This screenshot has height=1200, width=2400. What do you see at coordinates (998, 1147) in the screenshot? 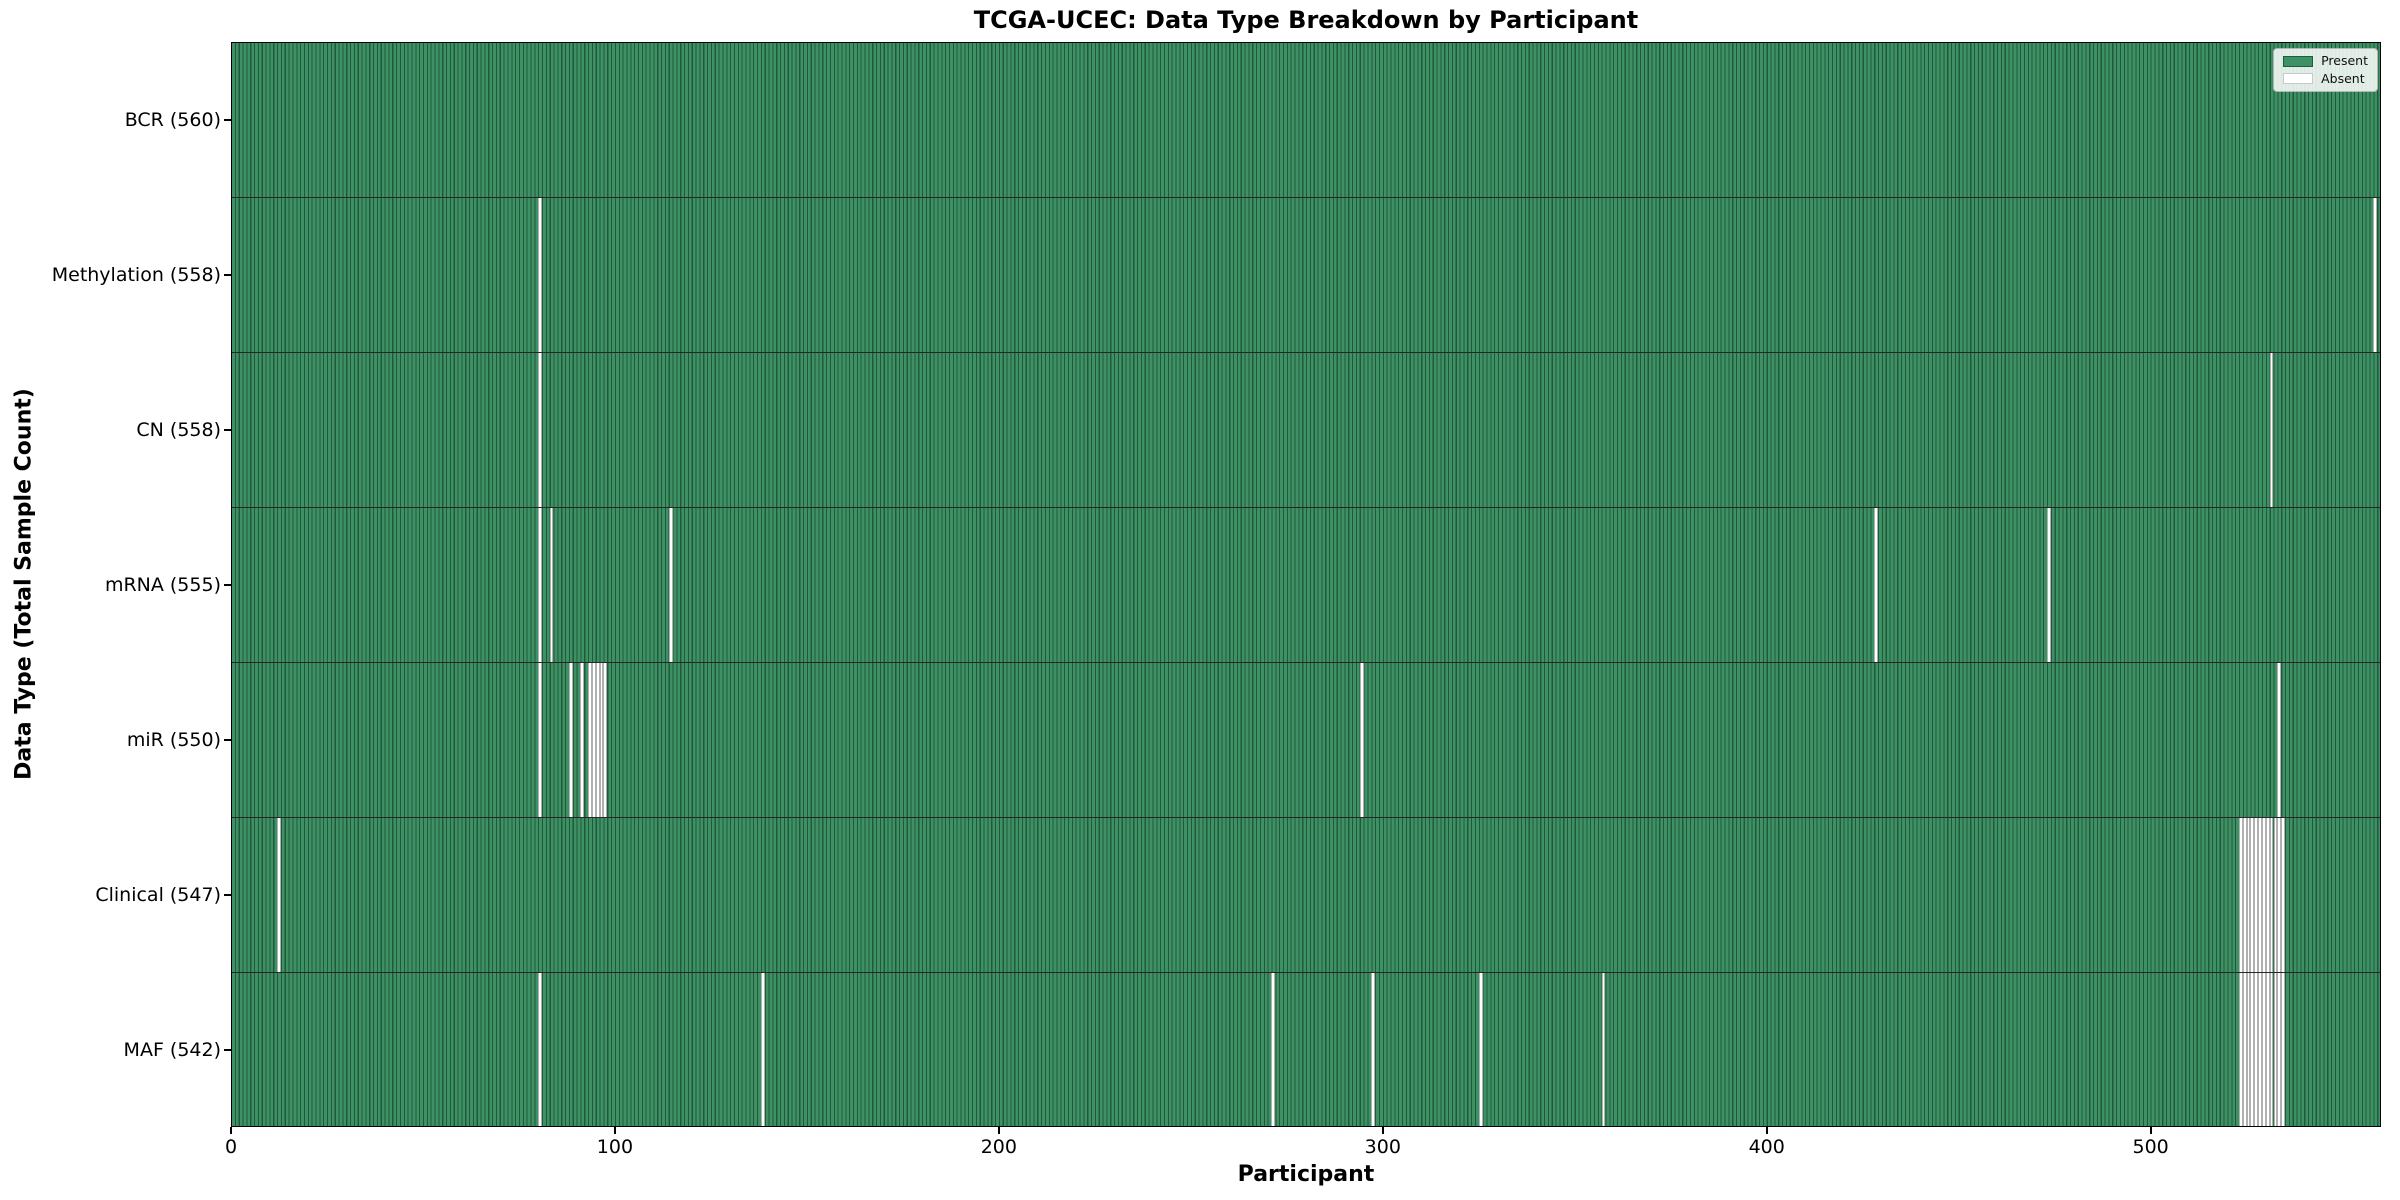
I see `x-tick-label: 200` at bounding box center [998, 1147].